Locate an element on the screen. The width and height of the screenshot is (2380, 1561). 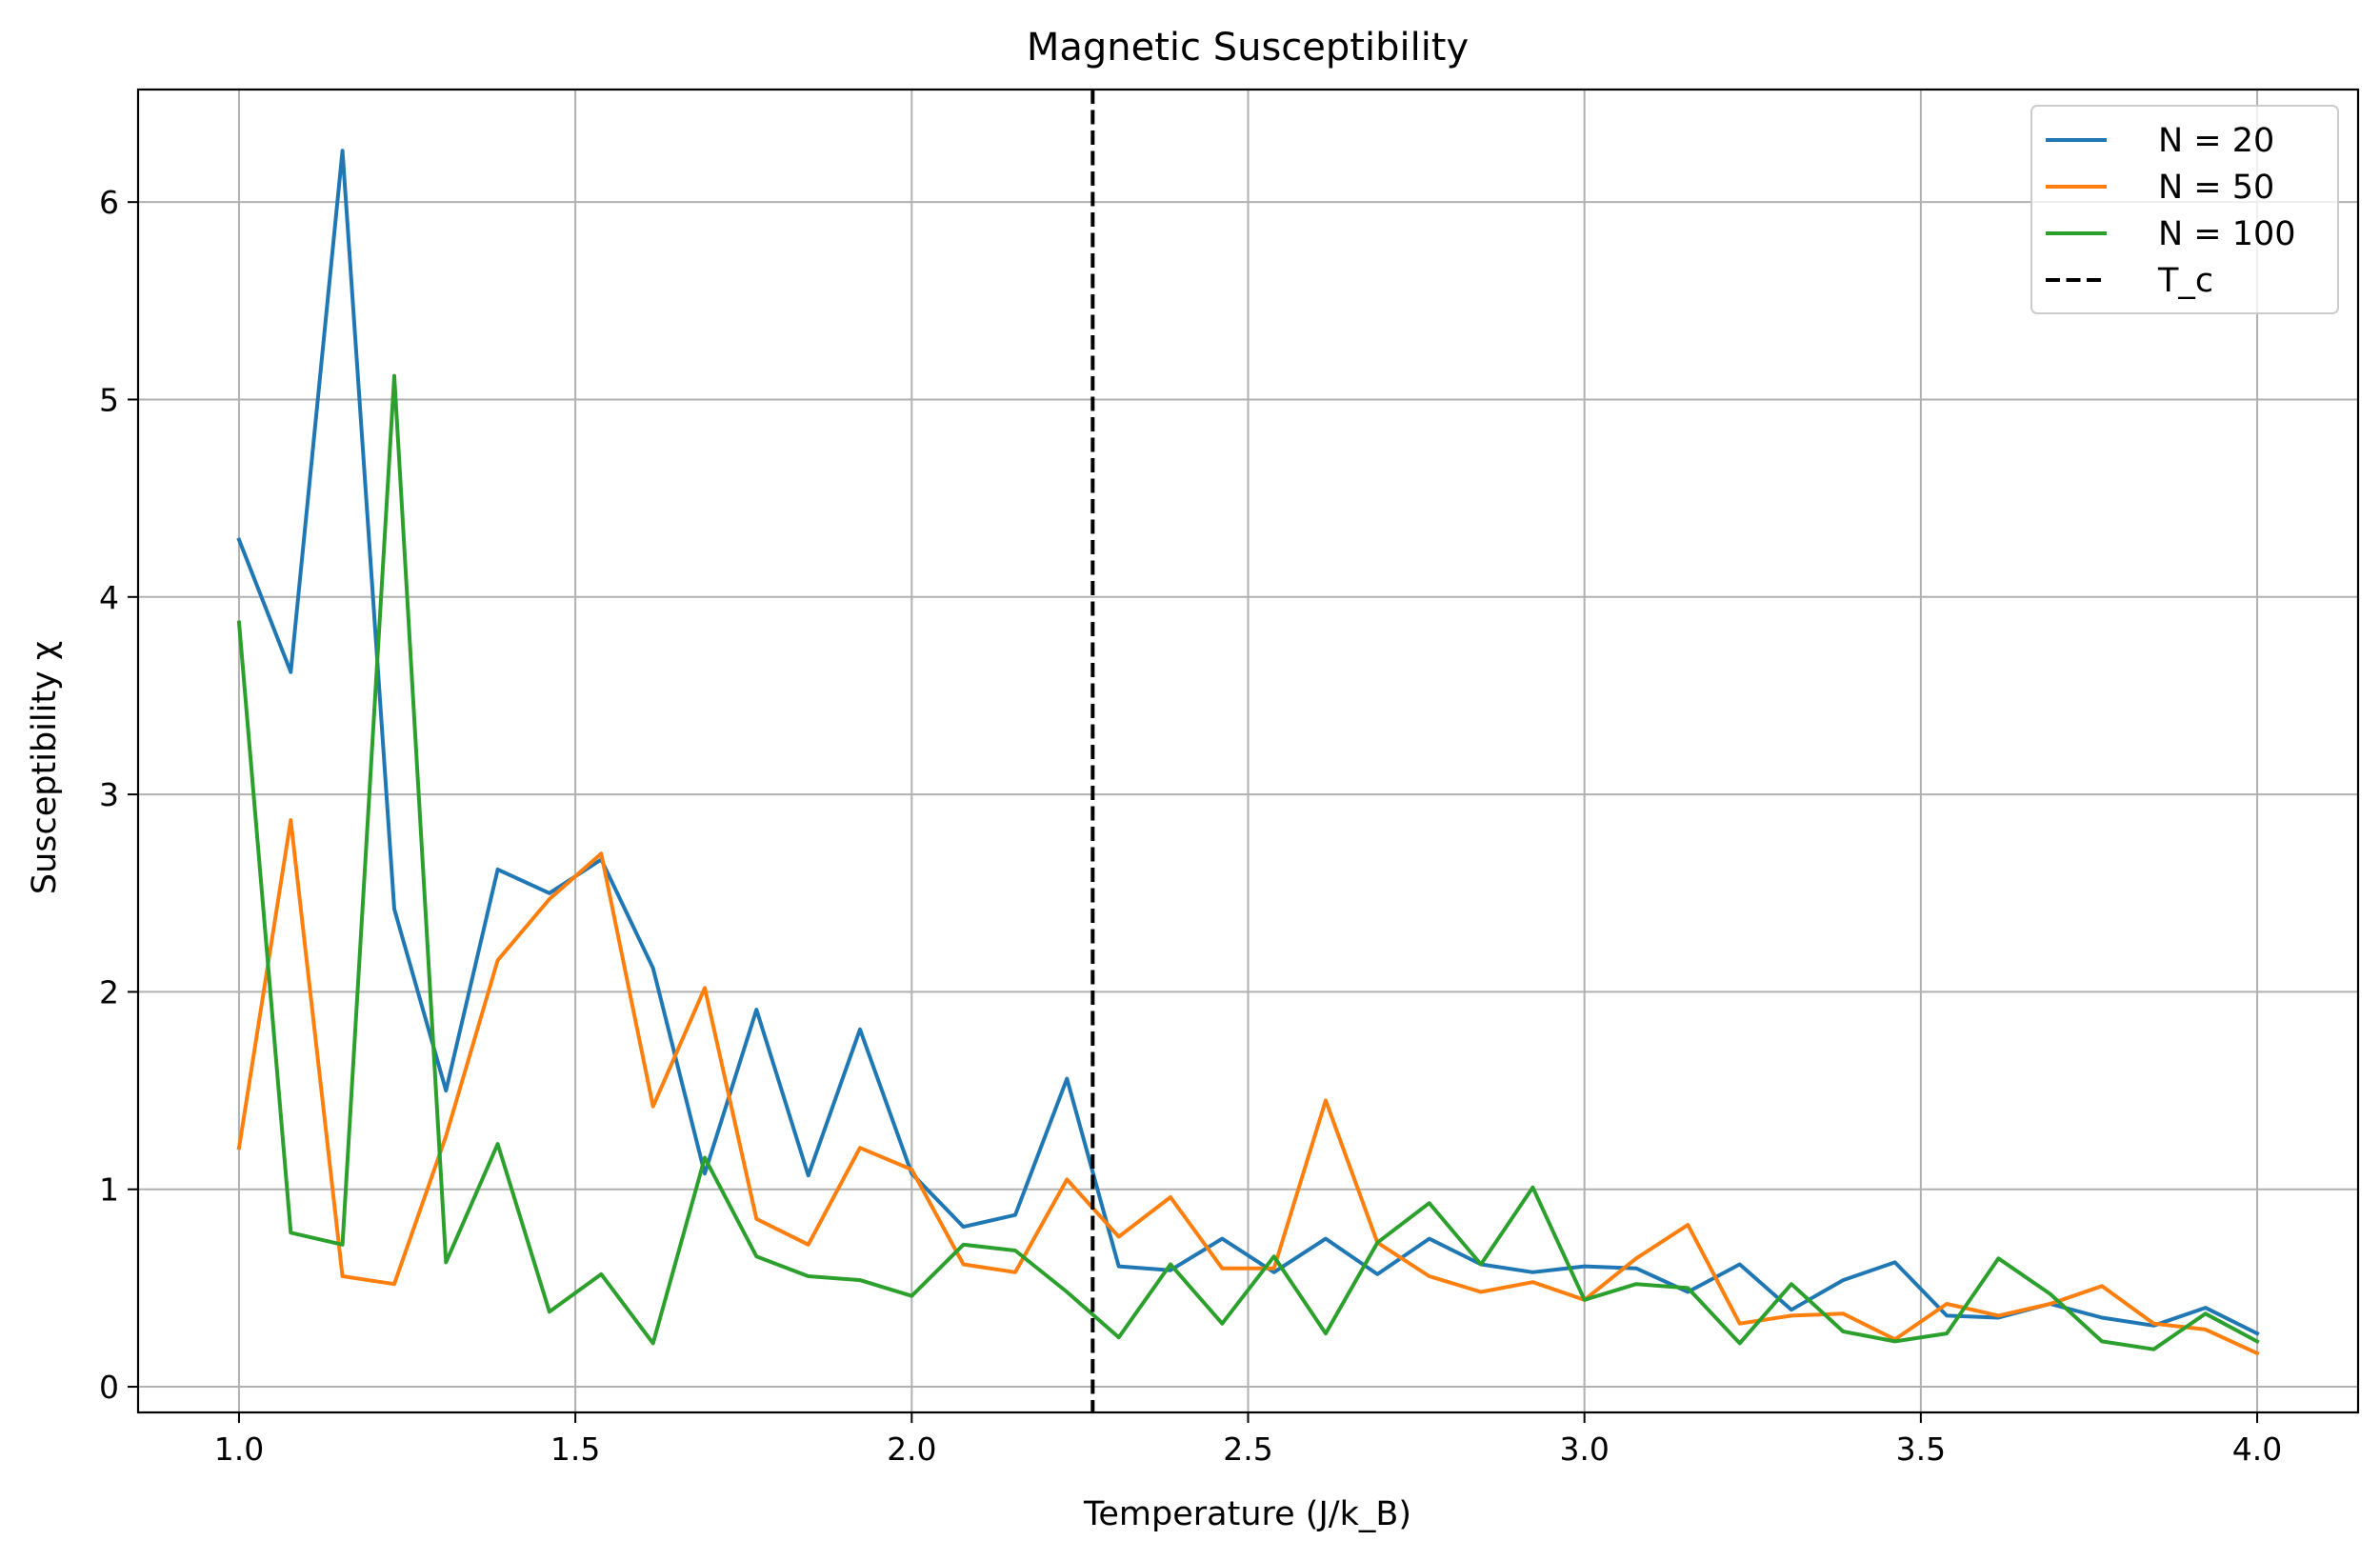
y-tick-label: 6 is located at coordinates (109, 202).